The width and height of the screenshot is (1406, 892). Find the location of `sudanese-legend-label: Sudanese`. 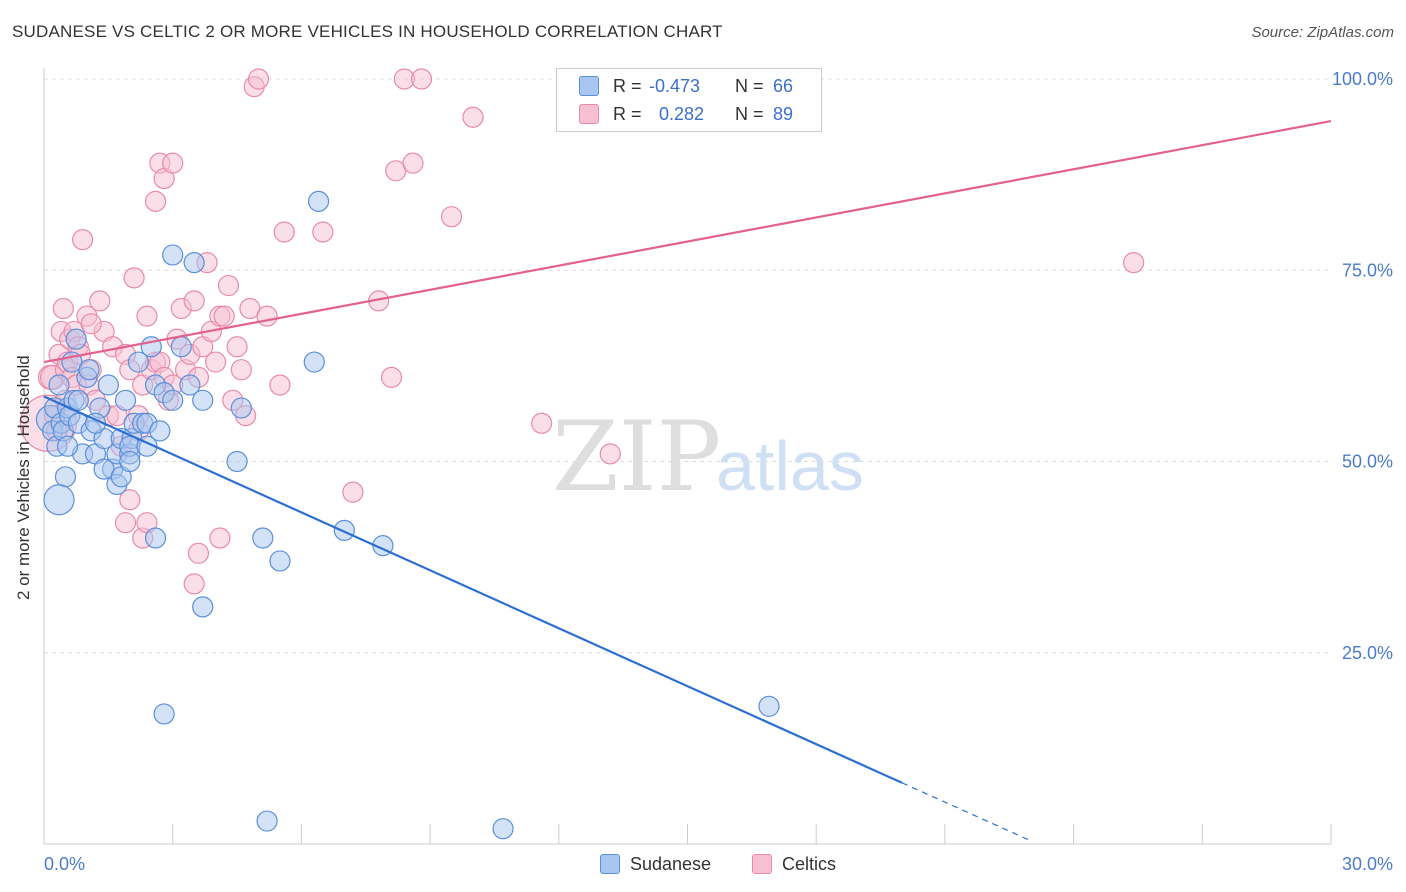

sudanese-legend-label: Sudanese is located at coordinates (671, 864).